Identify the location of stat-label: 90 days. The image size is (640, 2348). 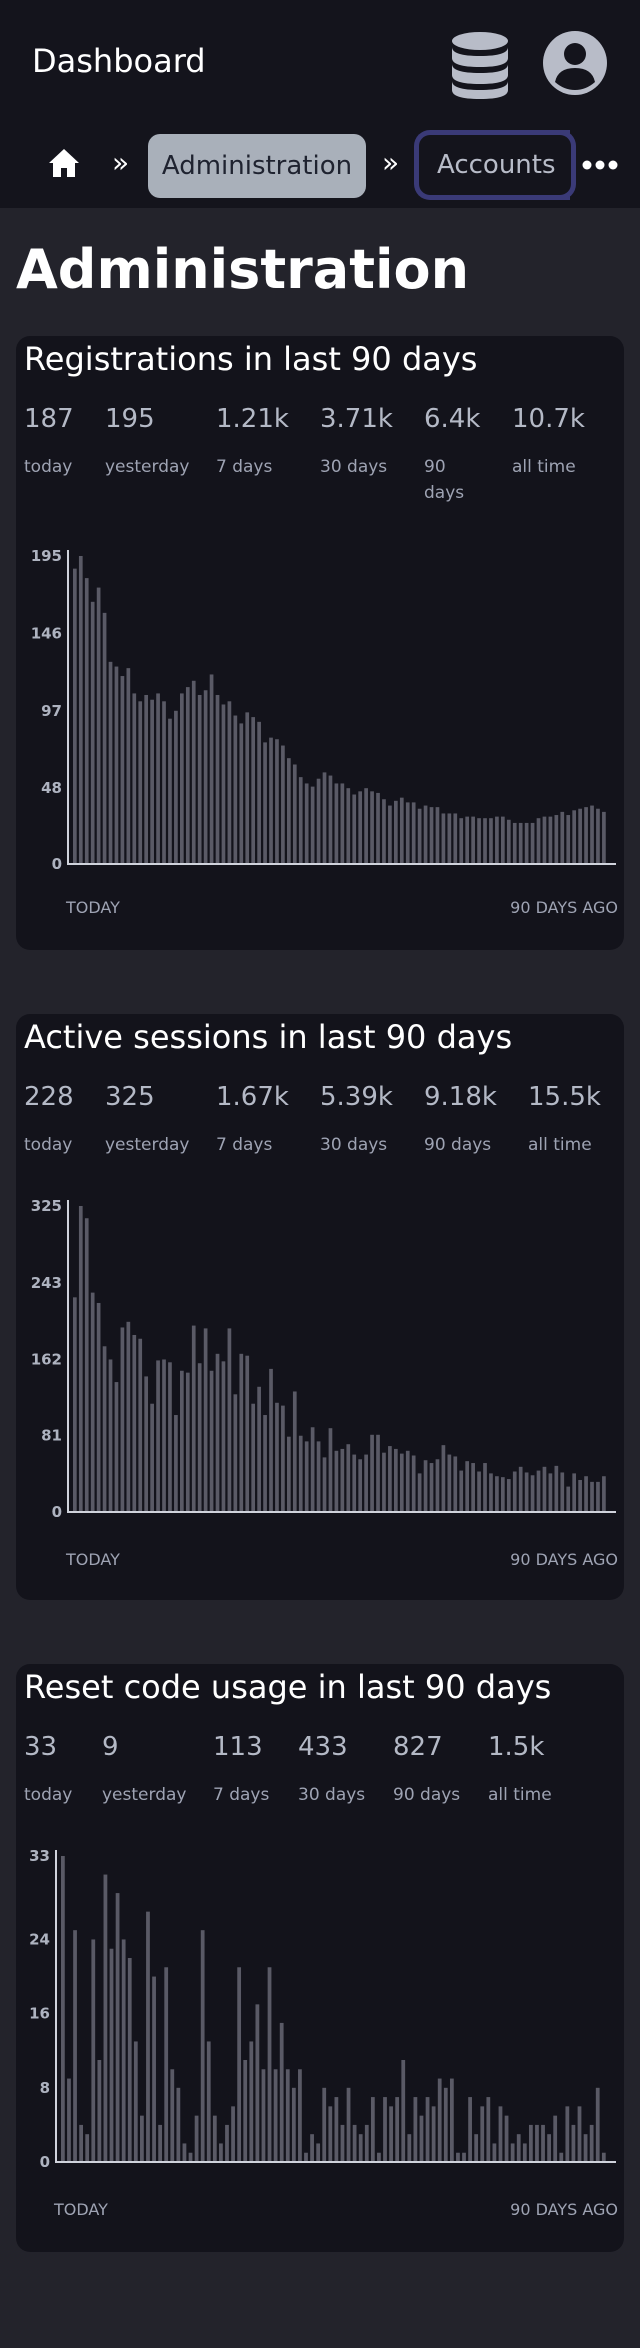
(427, 1795).